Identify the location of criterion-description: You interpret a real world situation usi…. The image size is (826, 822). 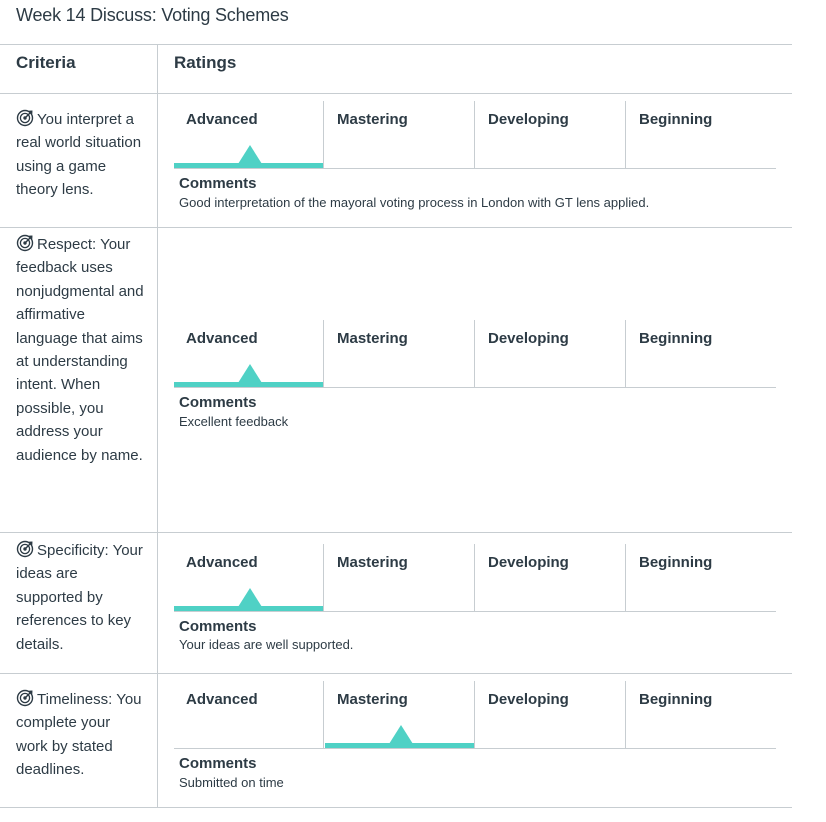
(81, 155).